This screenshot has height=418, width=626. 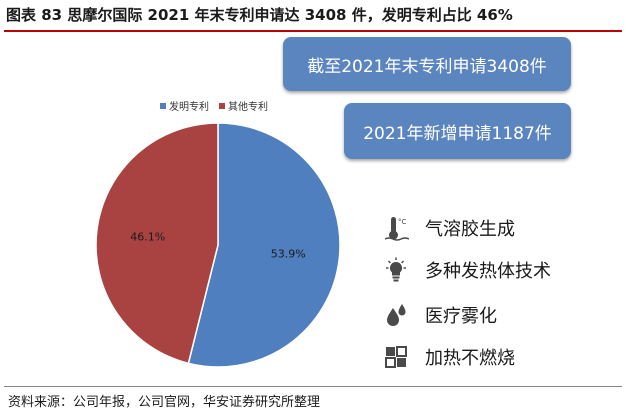 What do you see at coordinates (402, 222) in the screenshot?
I see `svg-text: °C` at bounding box center [402, 222].